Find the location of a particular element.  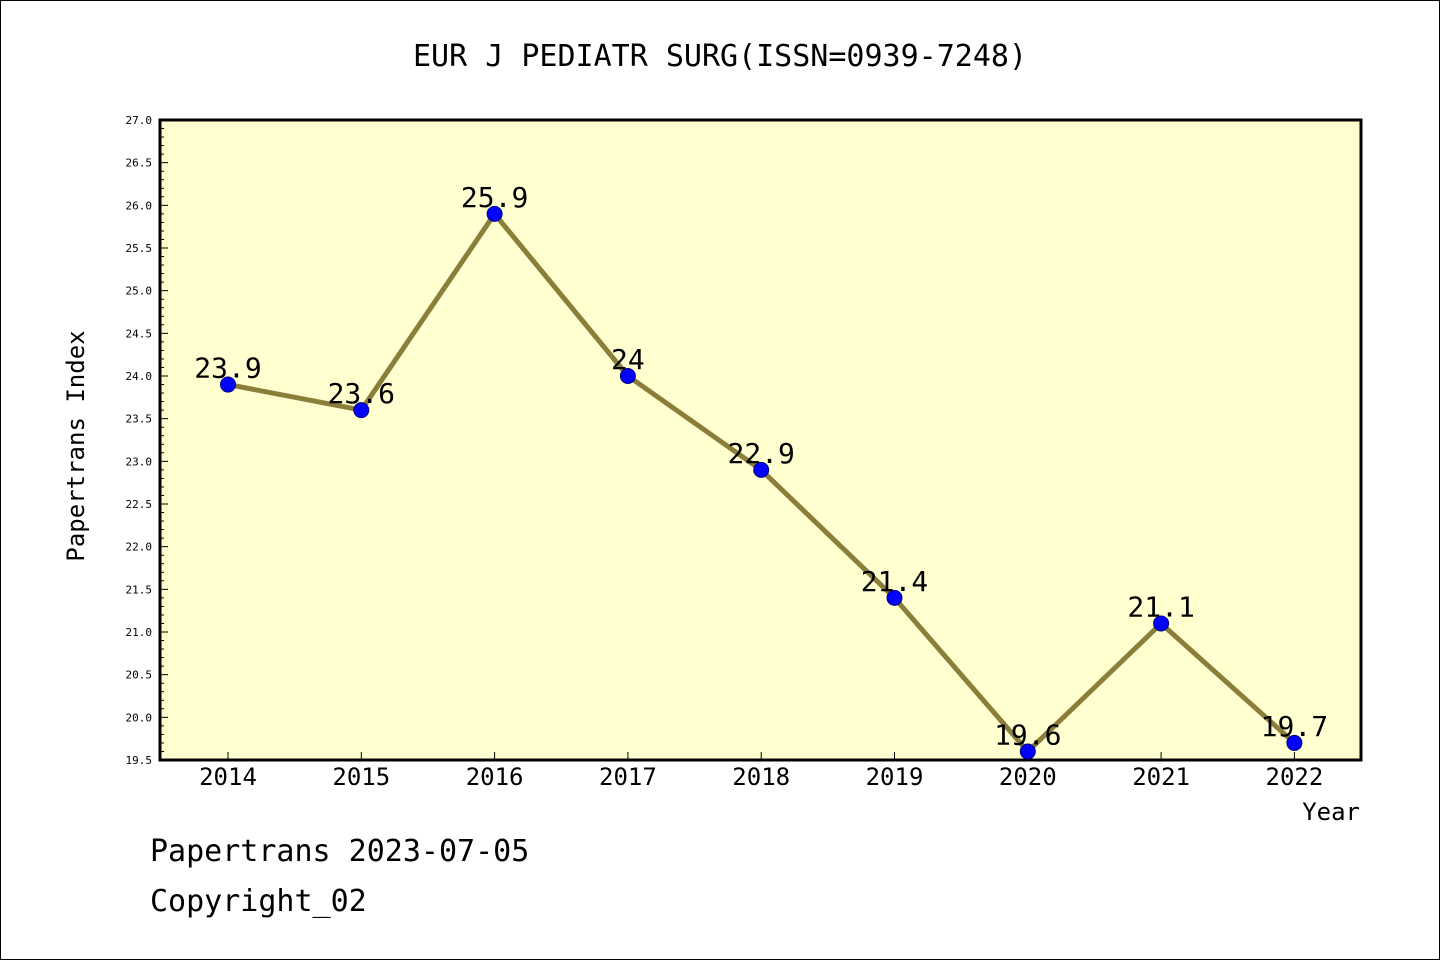

data-label: 23.6 is located at coordinates (361, 393).